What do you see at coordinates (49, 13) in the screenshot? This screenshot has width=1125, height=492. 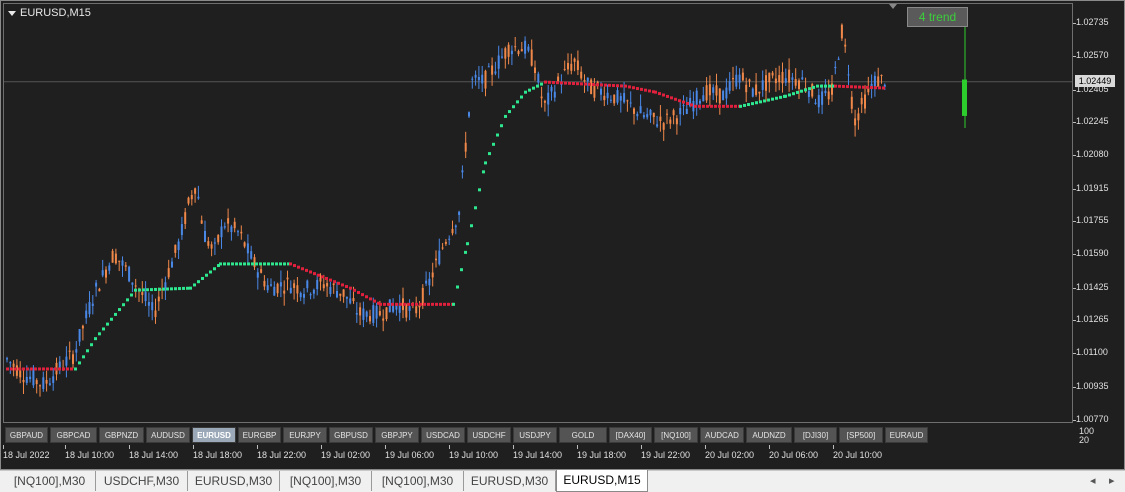 I see `symbol-header: EURUSD,M15` at bounding box center [49, 13].